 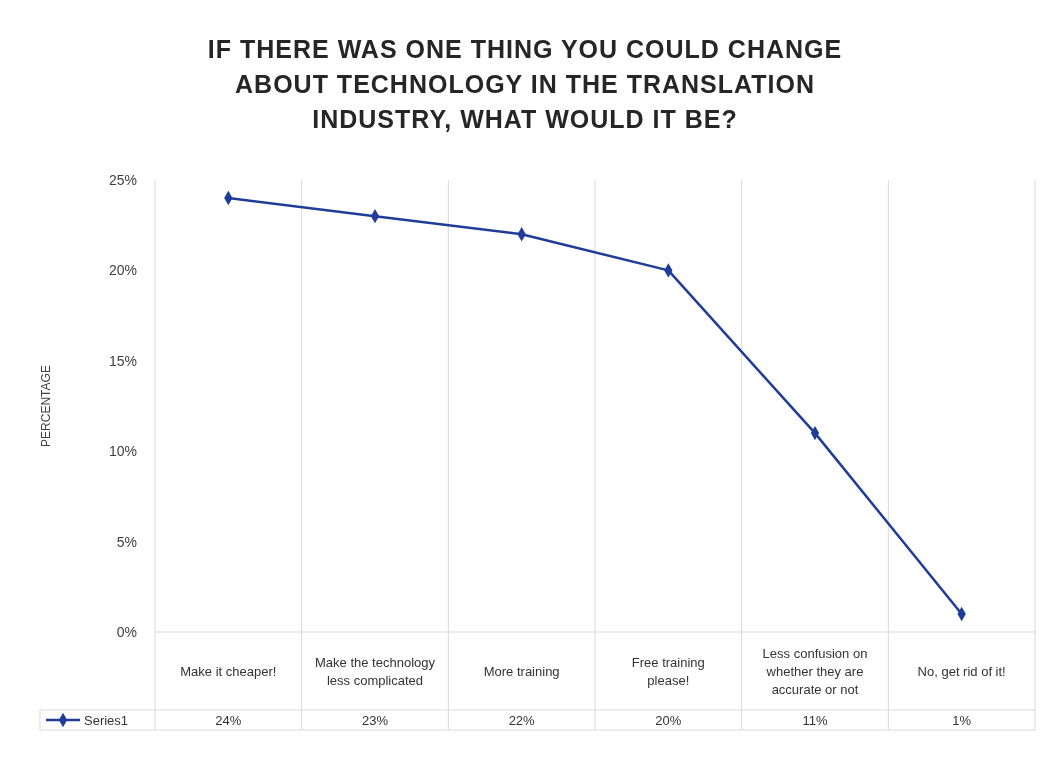 What do you see at coordinates (375, 671) in the screenshot?
I see `x-tick-label: Make the technology less complicated` at bounding box center [375, 671].